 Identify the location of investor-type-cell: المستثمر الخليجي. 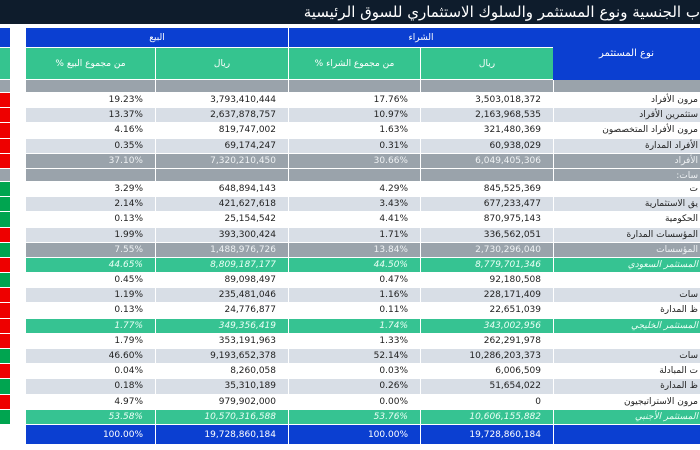
(626, 325).